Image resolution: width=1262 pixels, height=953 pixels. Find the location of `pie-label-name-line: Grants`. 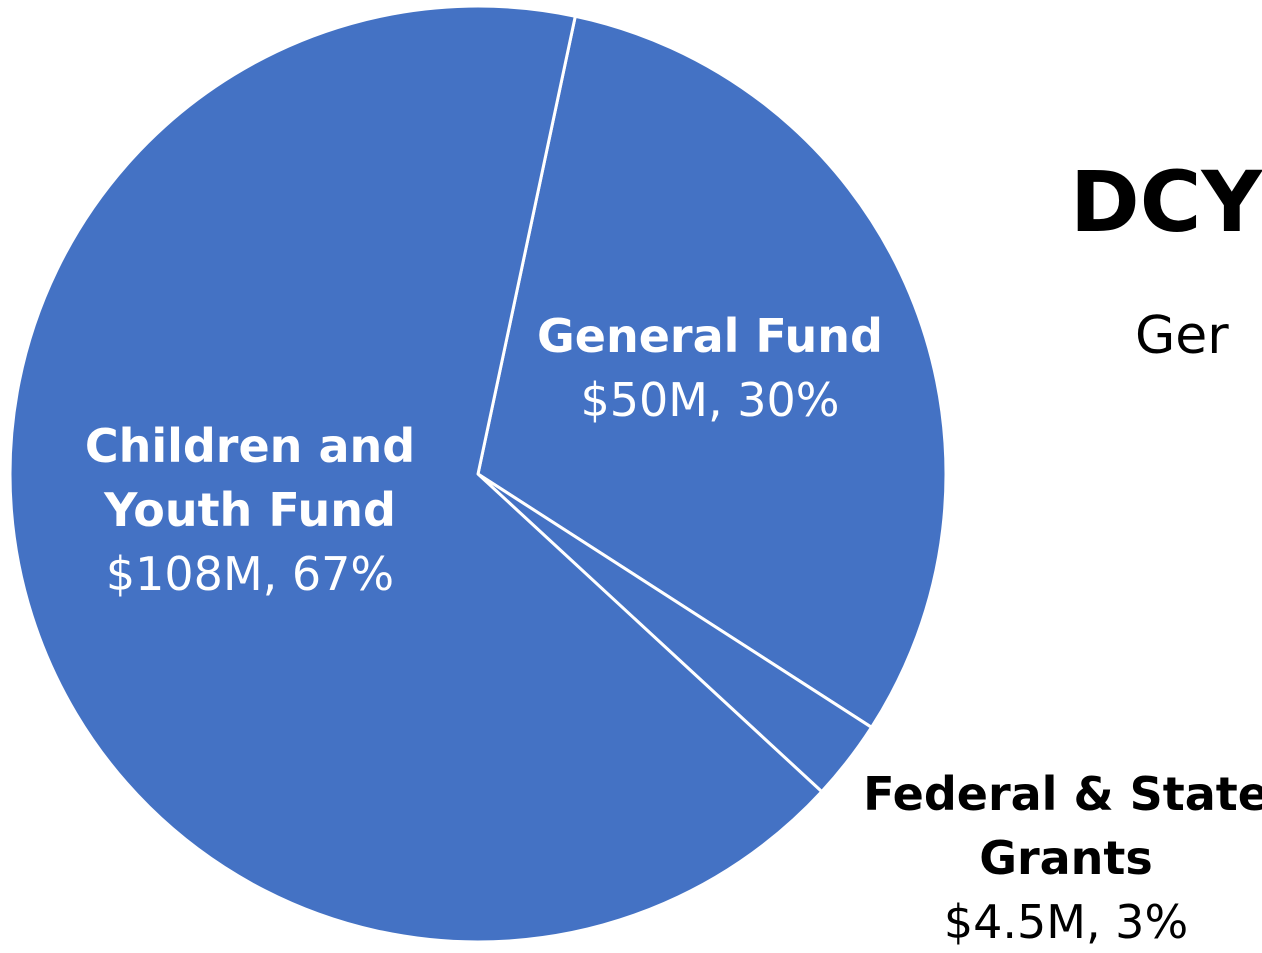

pie-label-name-line: Grants is located at coordinates (1066, 858).